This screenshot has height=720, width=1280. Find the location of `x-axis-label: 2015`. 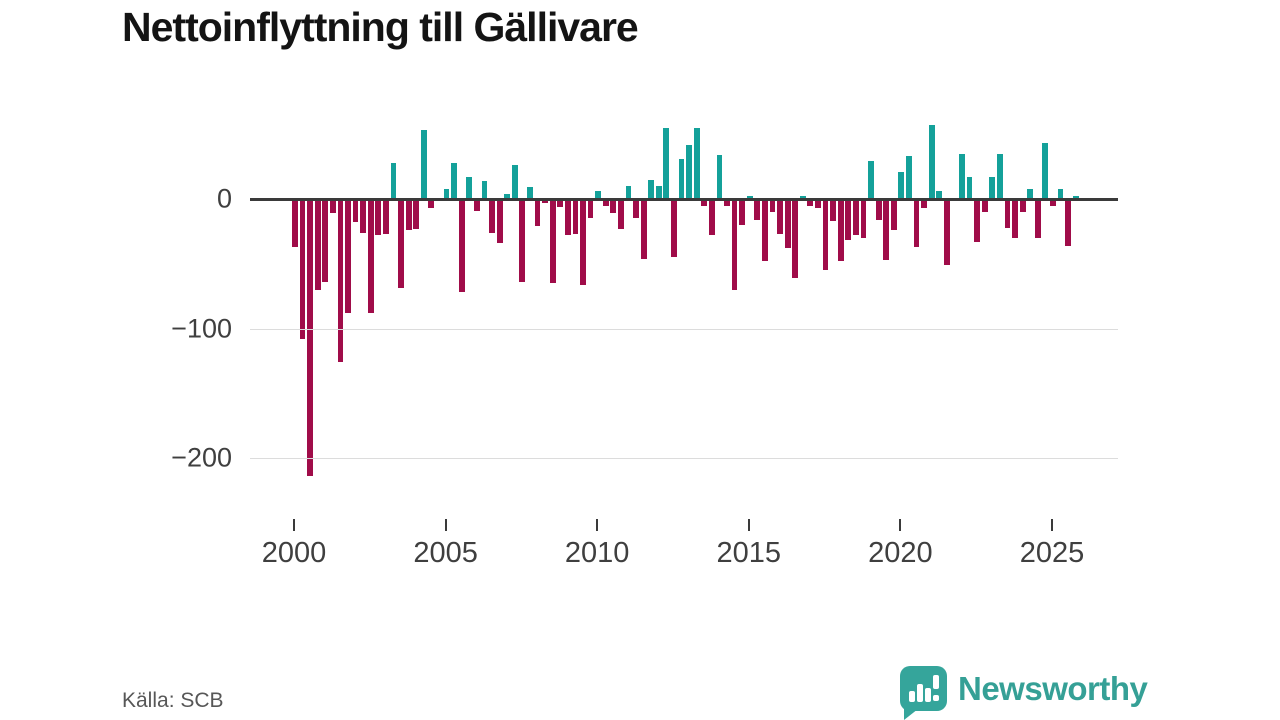

x-axis-label: 2015 is located at coordinates (749, 553).